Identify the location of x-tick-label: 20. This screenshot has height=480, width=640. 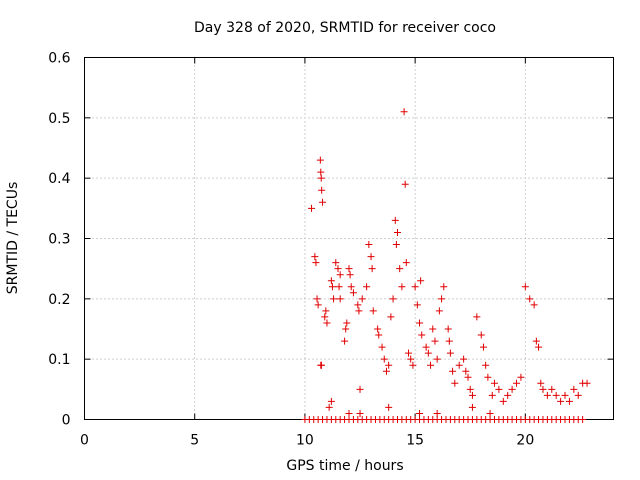
(525, 441).